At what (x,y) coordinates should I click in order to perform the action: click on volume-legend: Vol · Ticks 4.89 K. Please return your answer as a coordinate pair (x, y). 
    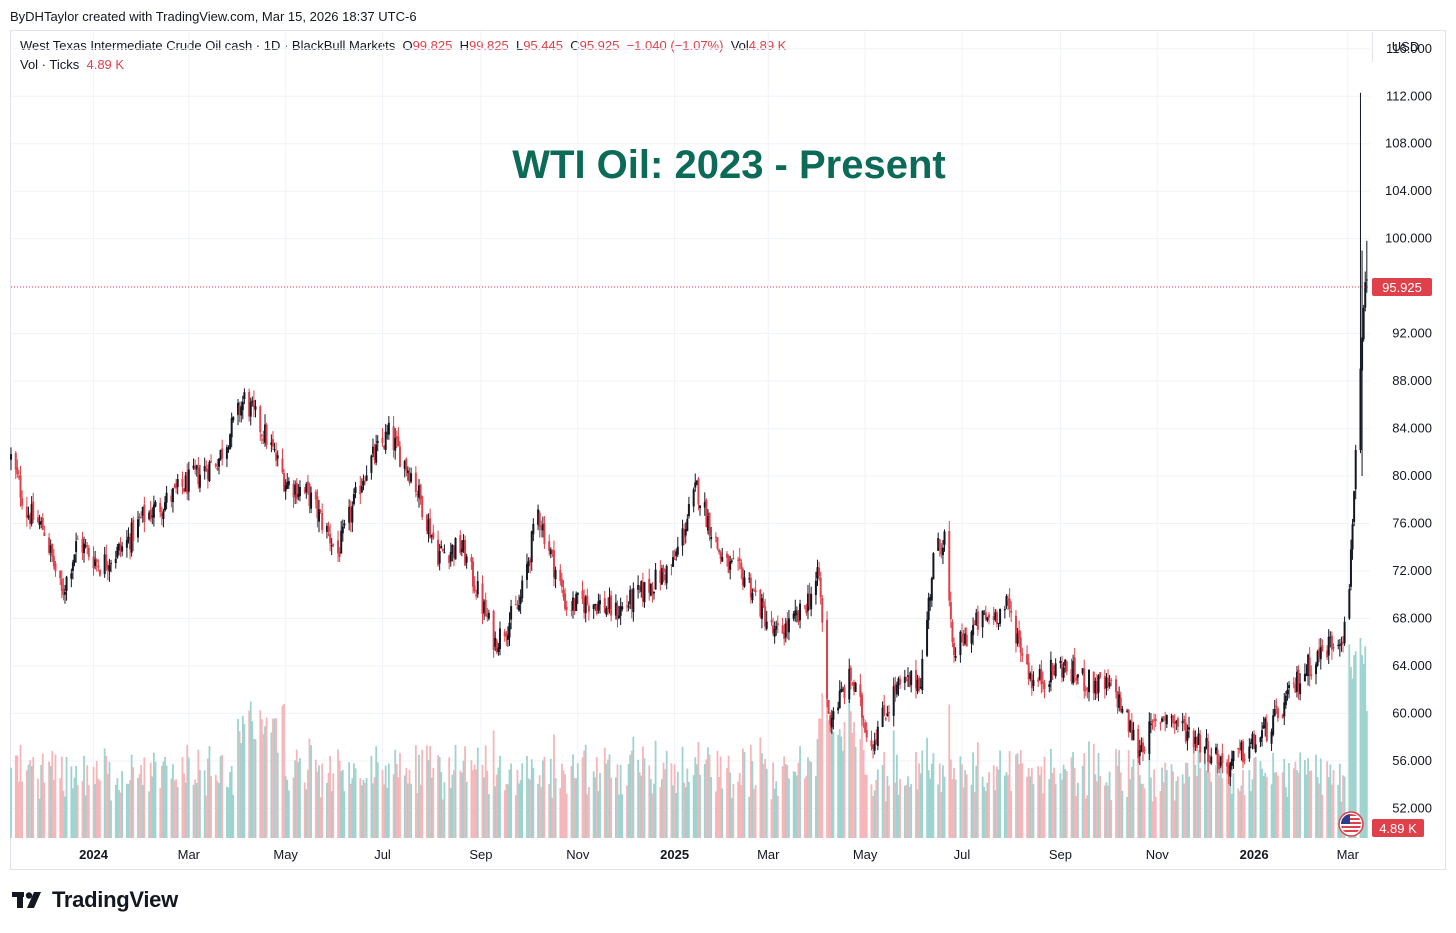
    Looking at the image, I should click on (72, 64).